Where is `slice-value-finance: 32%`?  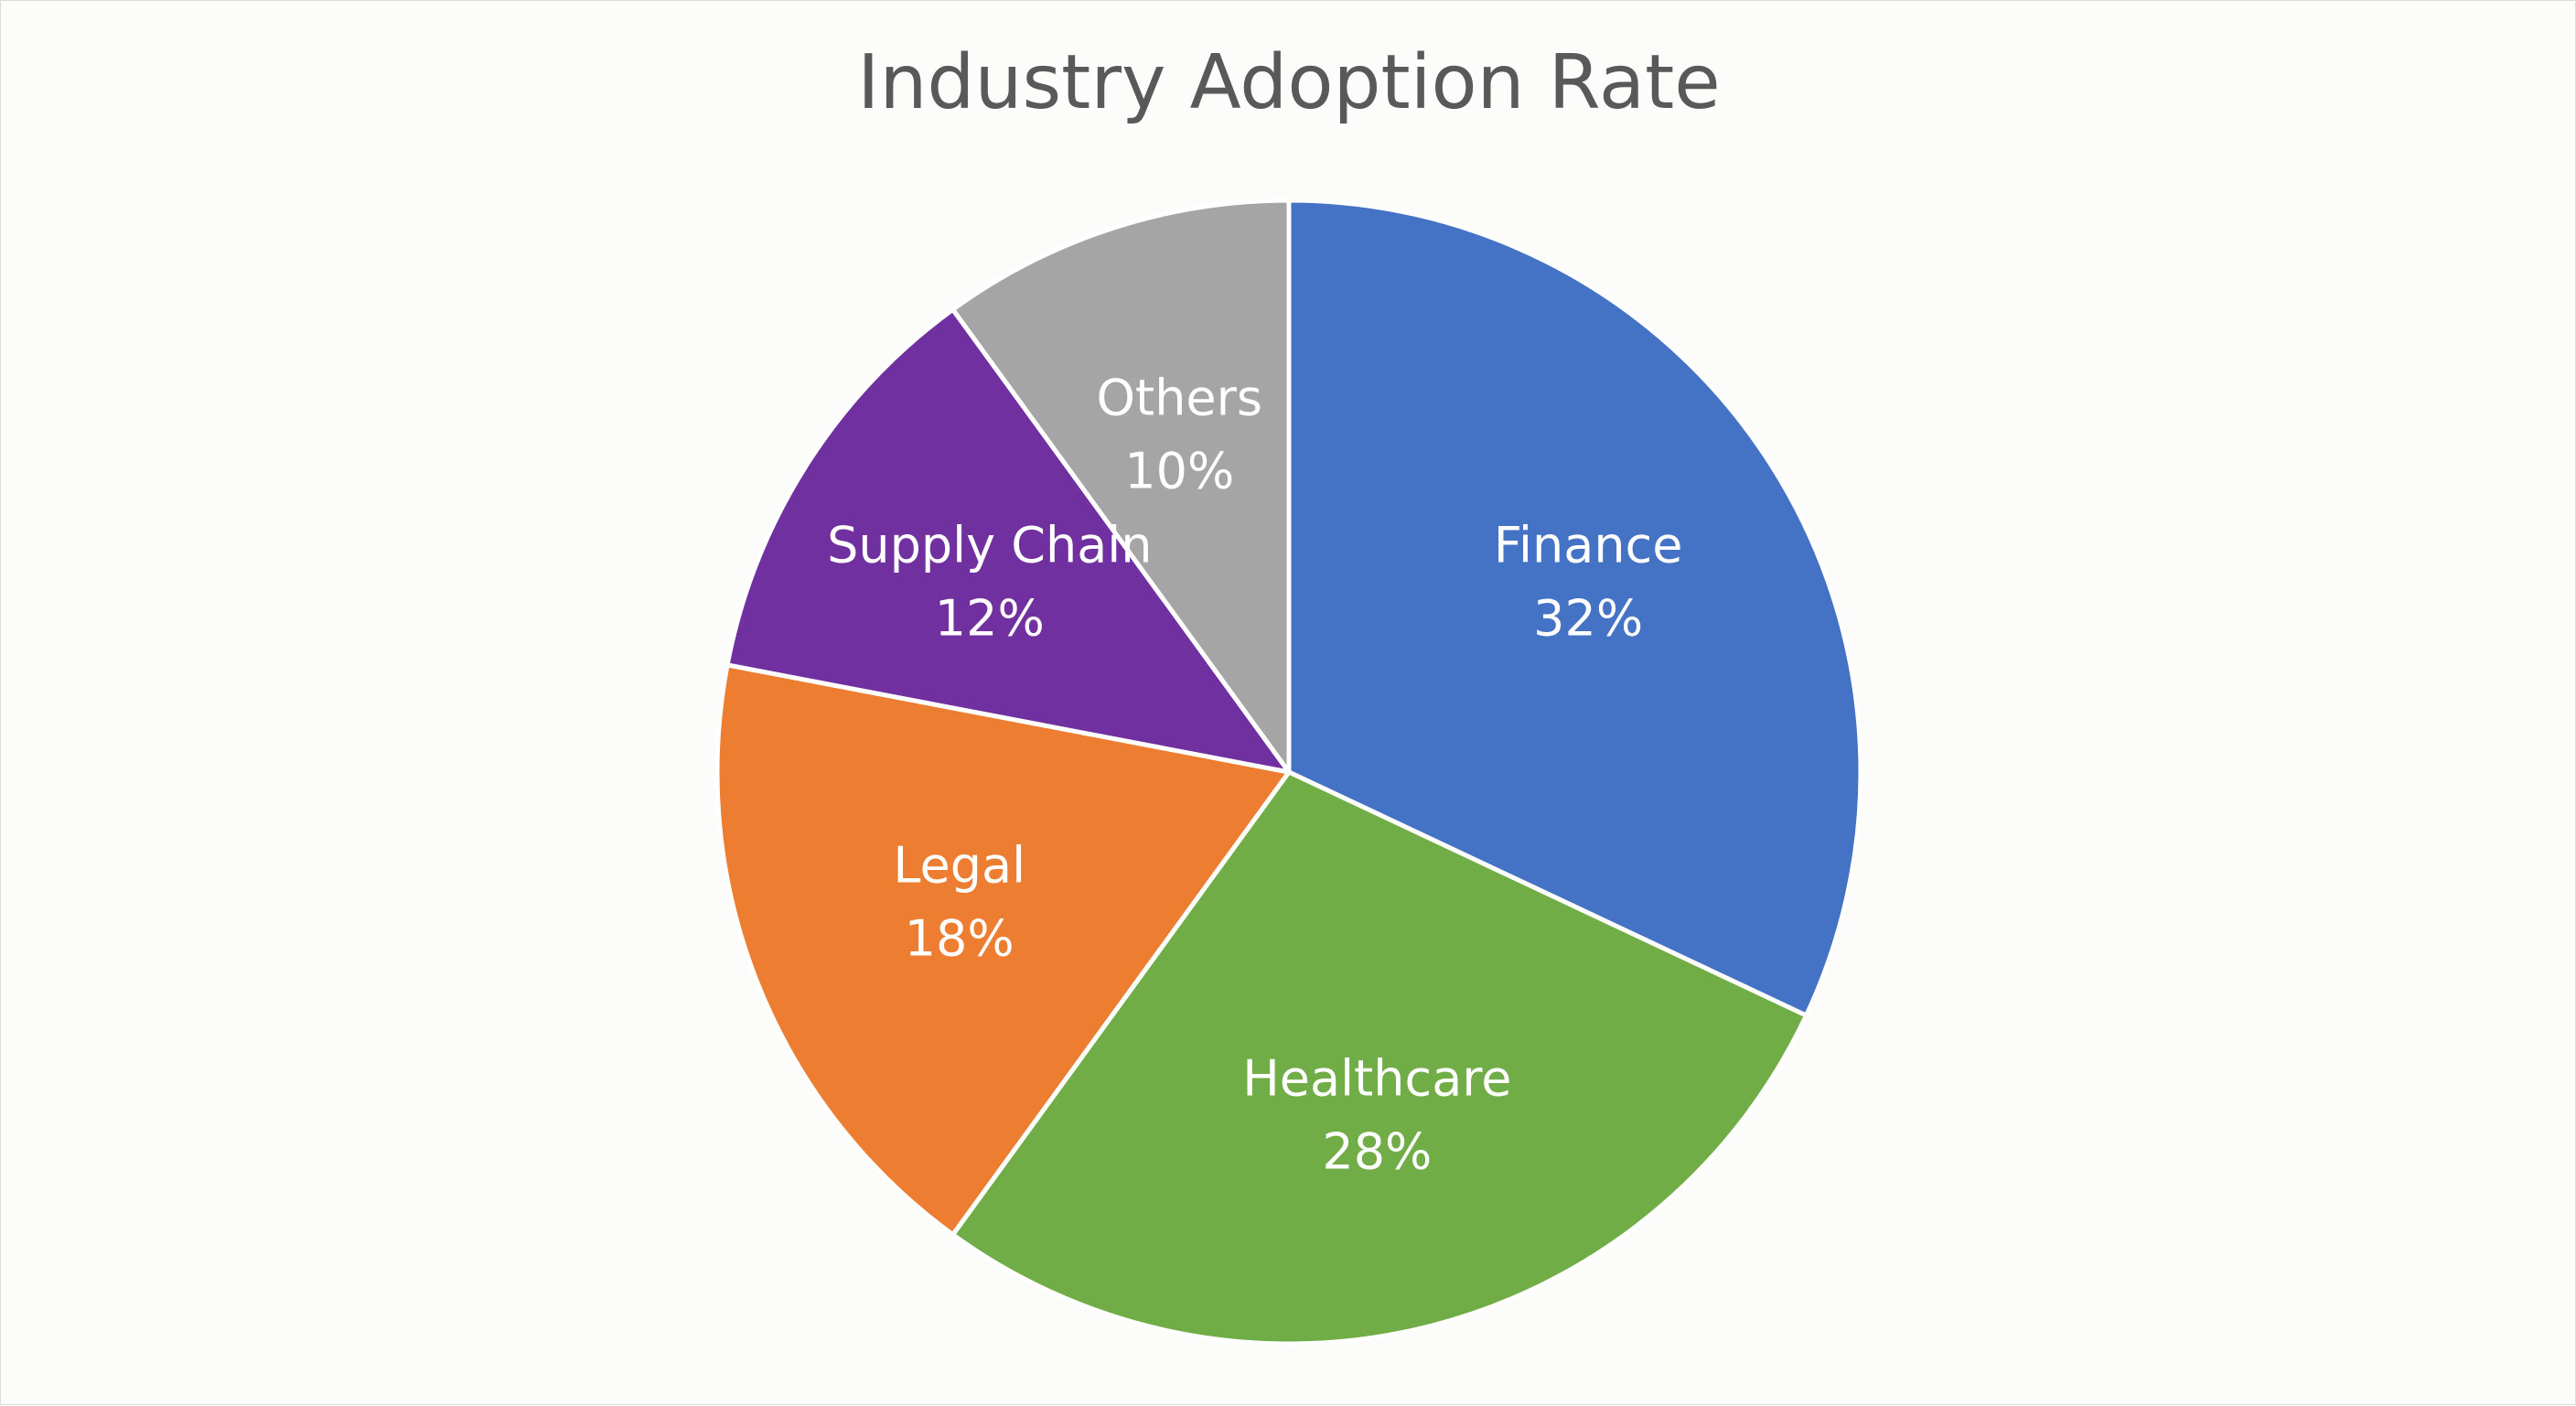
slice-value-finance: 32% is located at coordinates (1588, 618).